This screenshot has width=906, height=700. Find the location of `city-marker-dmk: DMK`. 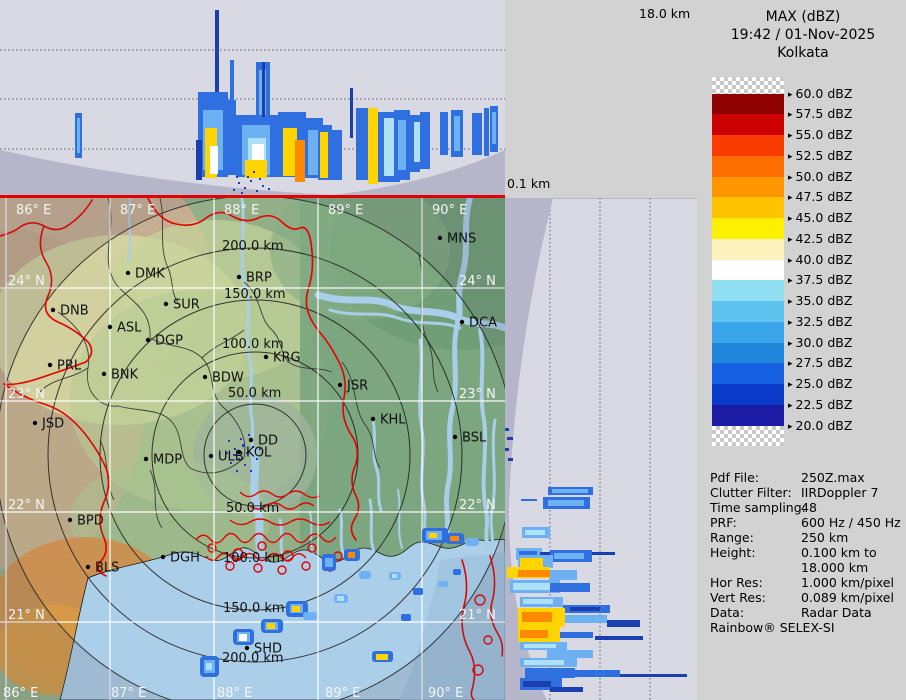

city-marker-dmk: DMK is located at coordinates (145, 274).